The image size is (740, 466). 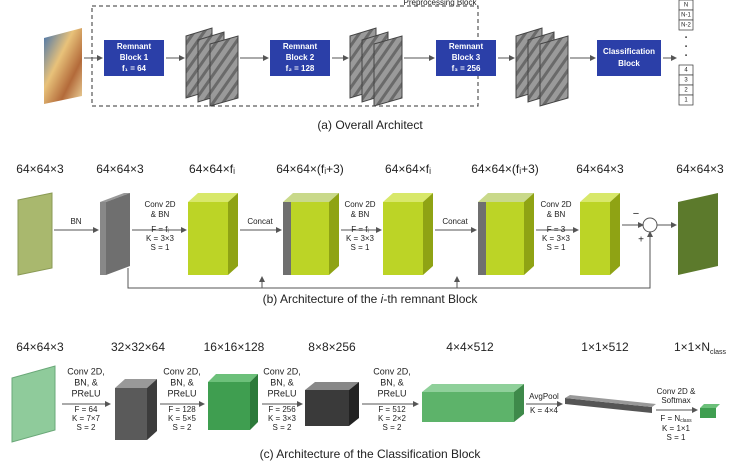 I want to click on output-label: 4, so click(x=686, y=71).